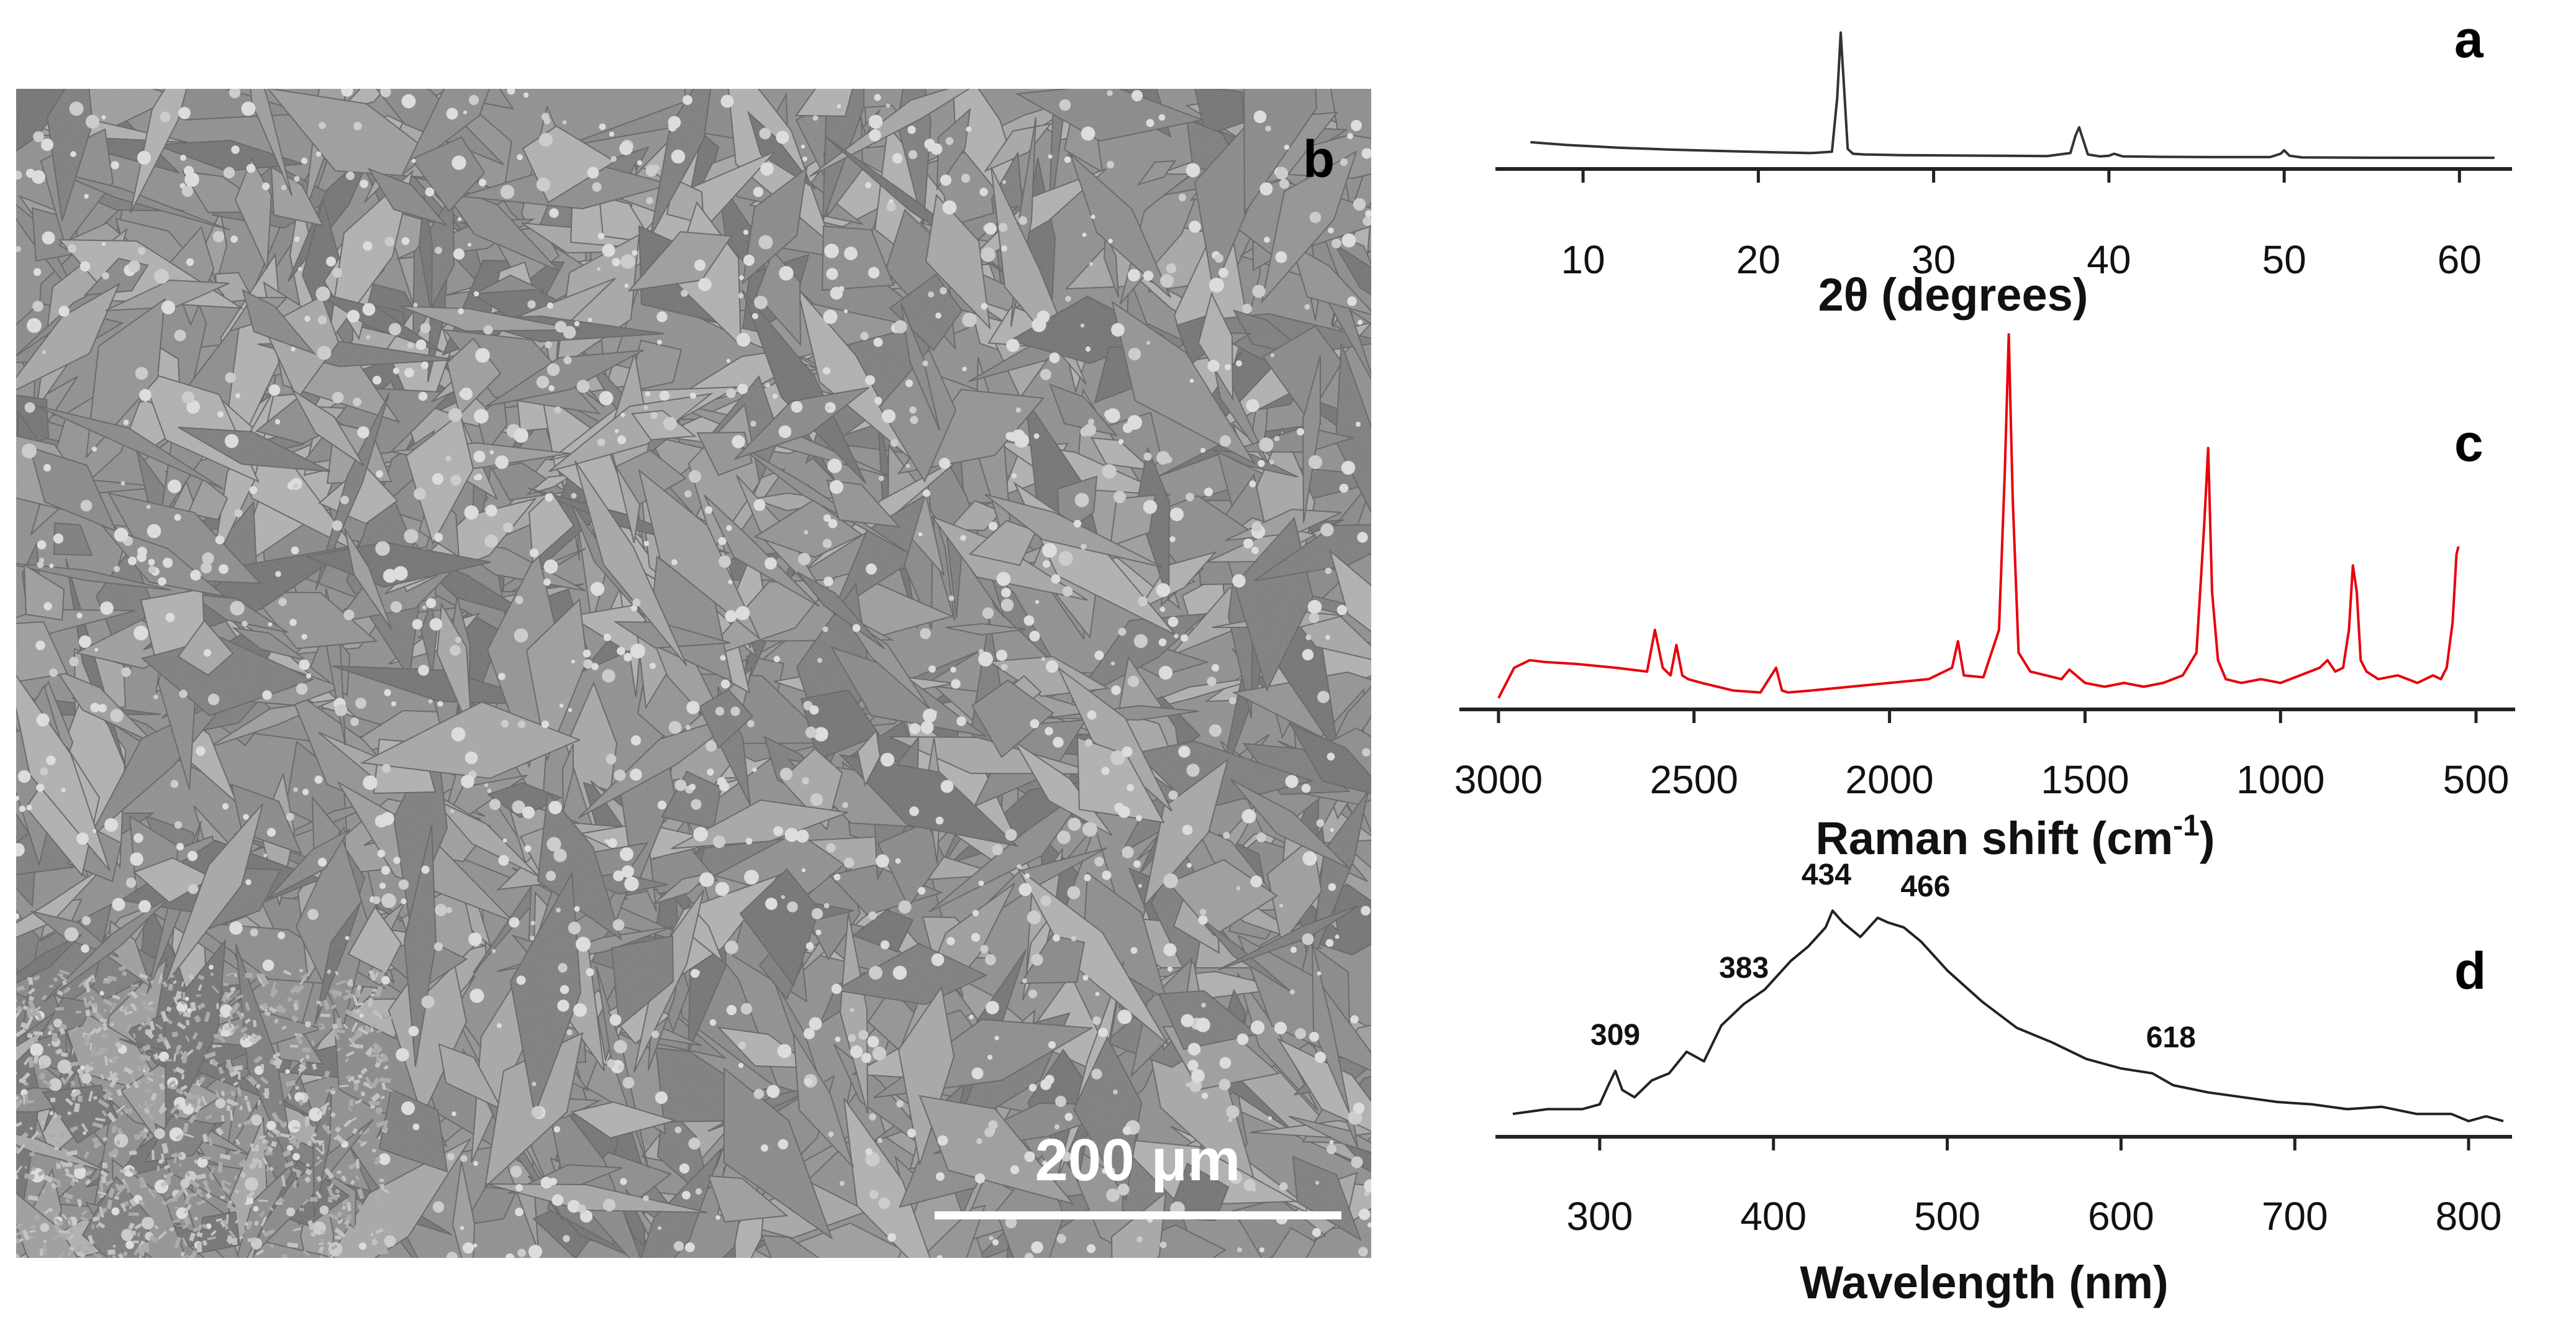 The image size is (2576, 1325). What do you see at coordinates (2468, 443) in the screenshot?
I see `panel-letter-c: c` at bounding box center [2468, 443].